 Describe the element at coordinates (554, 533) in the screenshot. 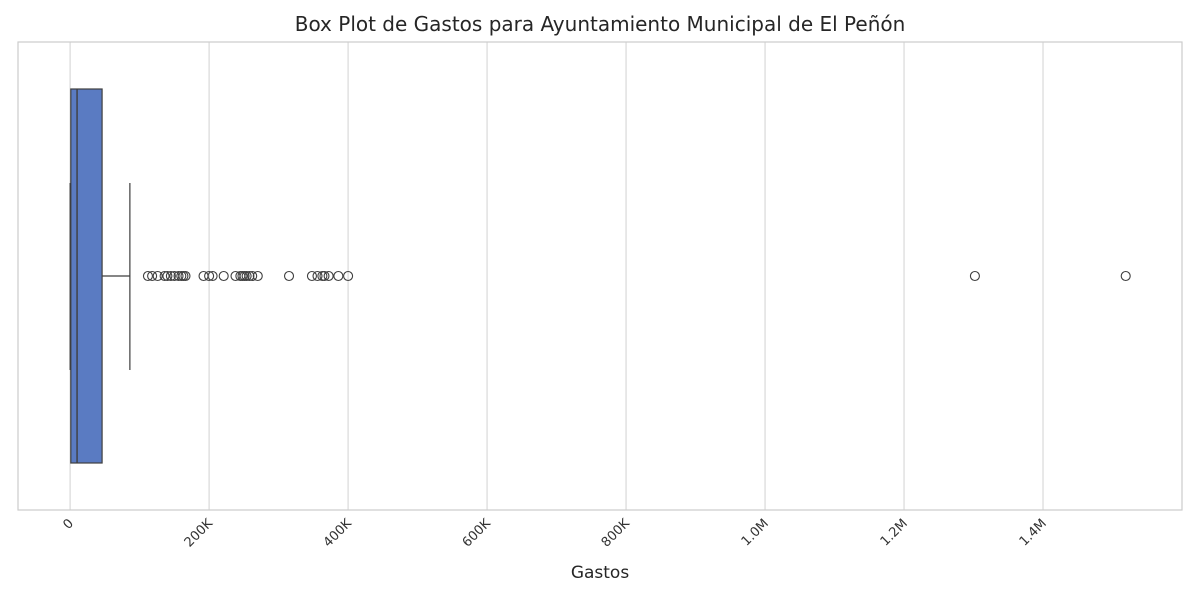

I see `x-tick-labels: 0 200K 400K 600K 800K 1.0M 1.2M 1.4M` at that location.